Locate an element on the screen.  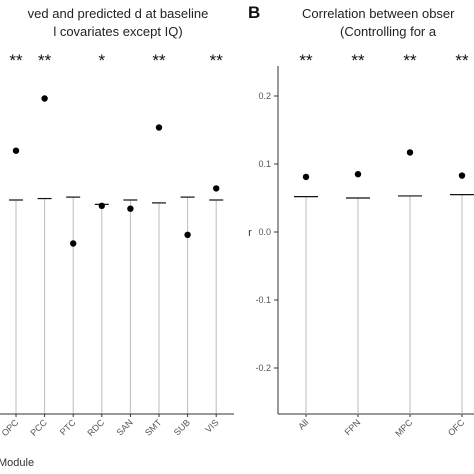
observed-point-ptc is located at coordinates (73, 243).